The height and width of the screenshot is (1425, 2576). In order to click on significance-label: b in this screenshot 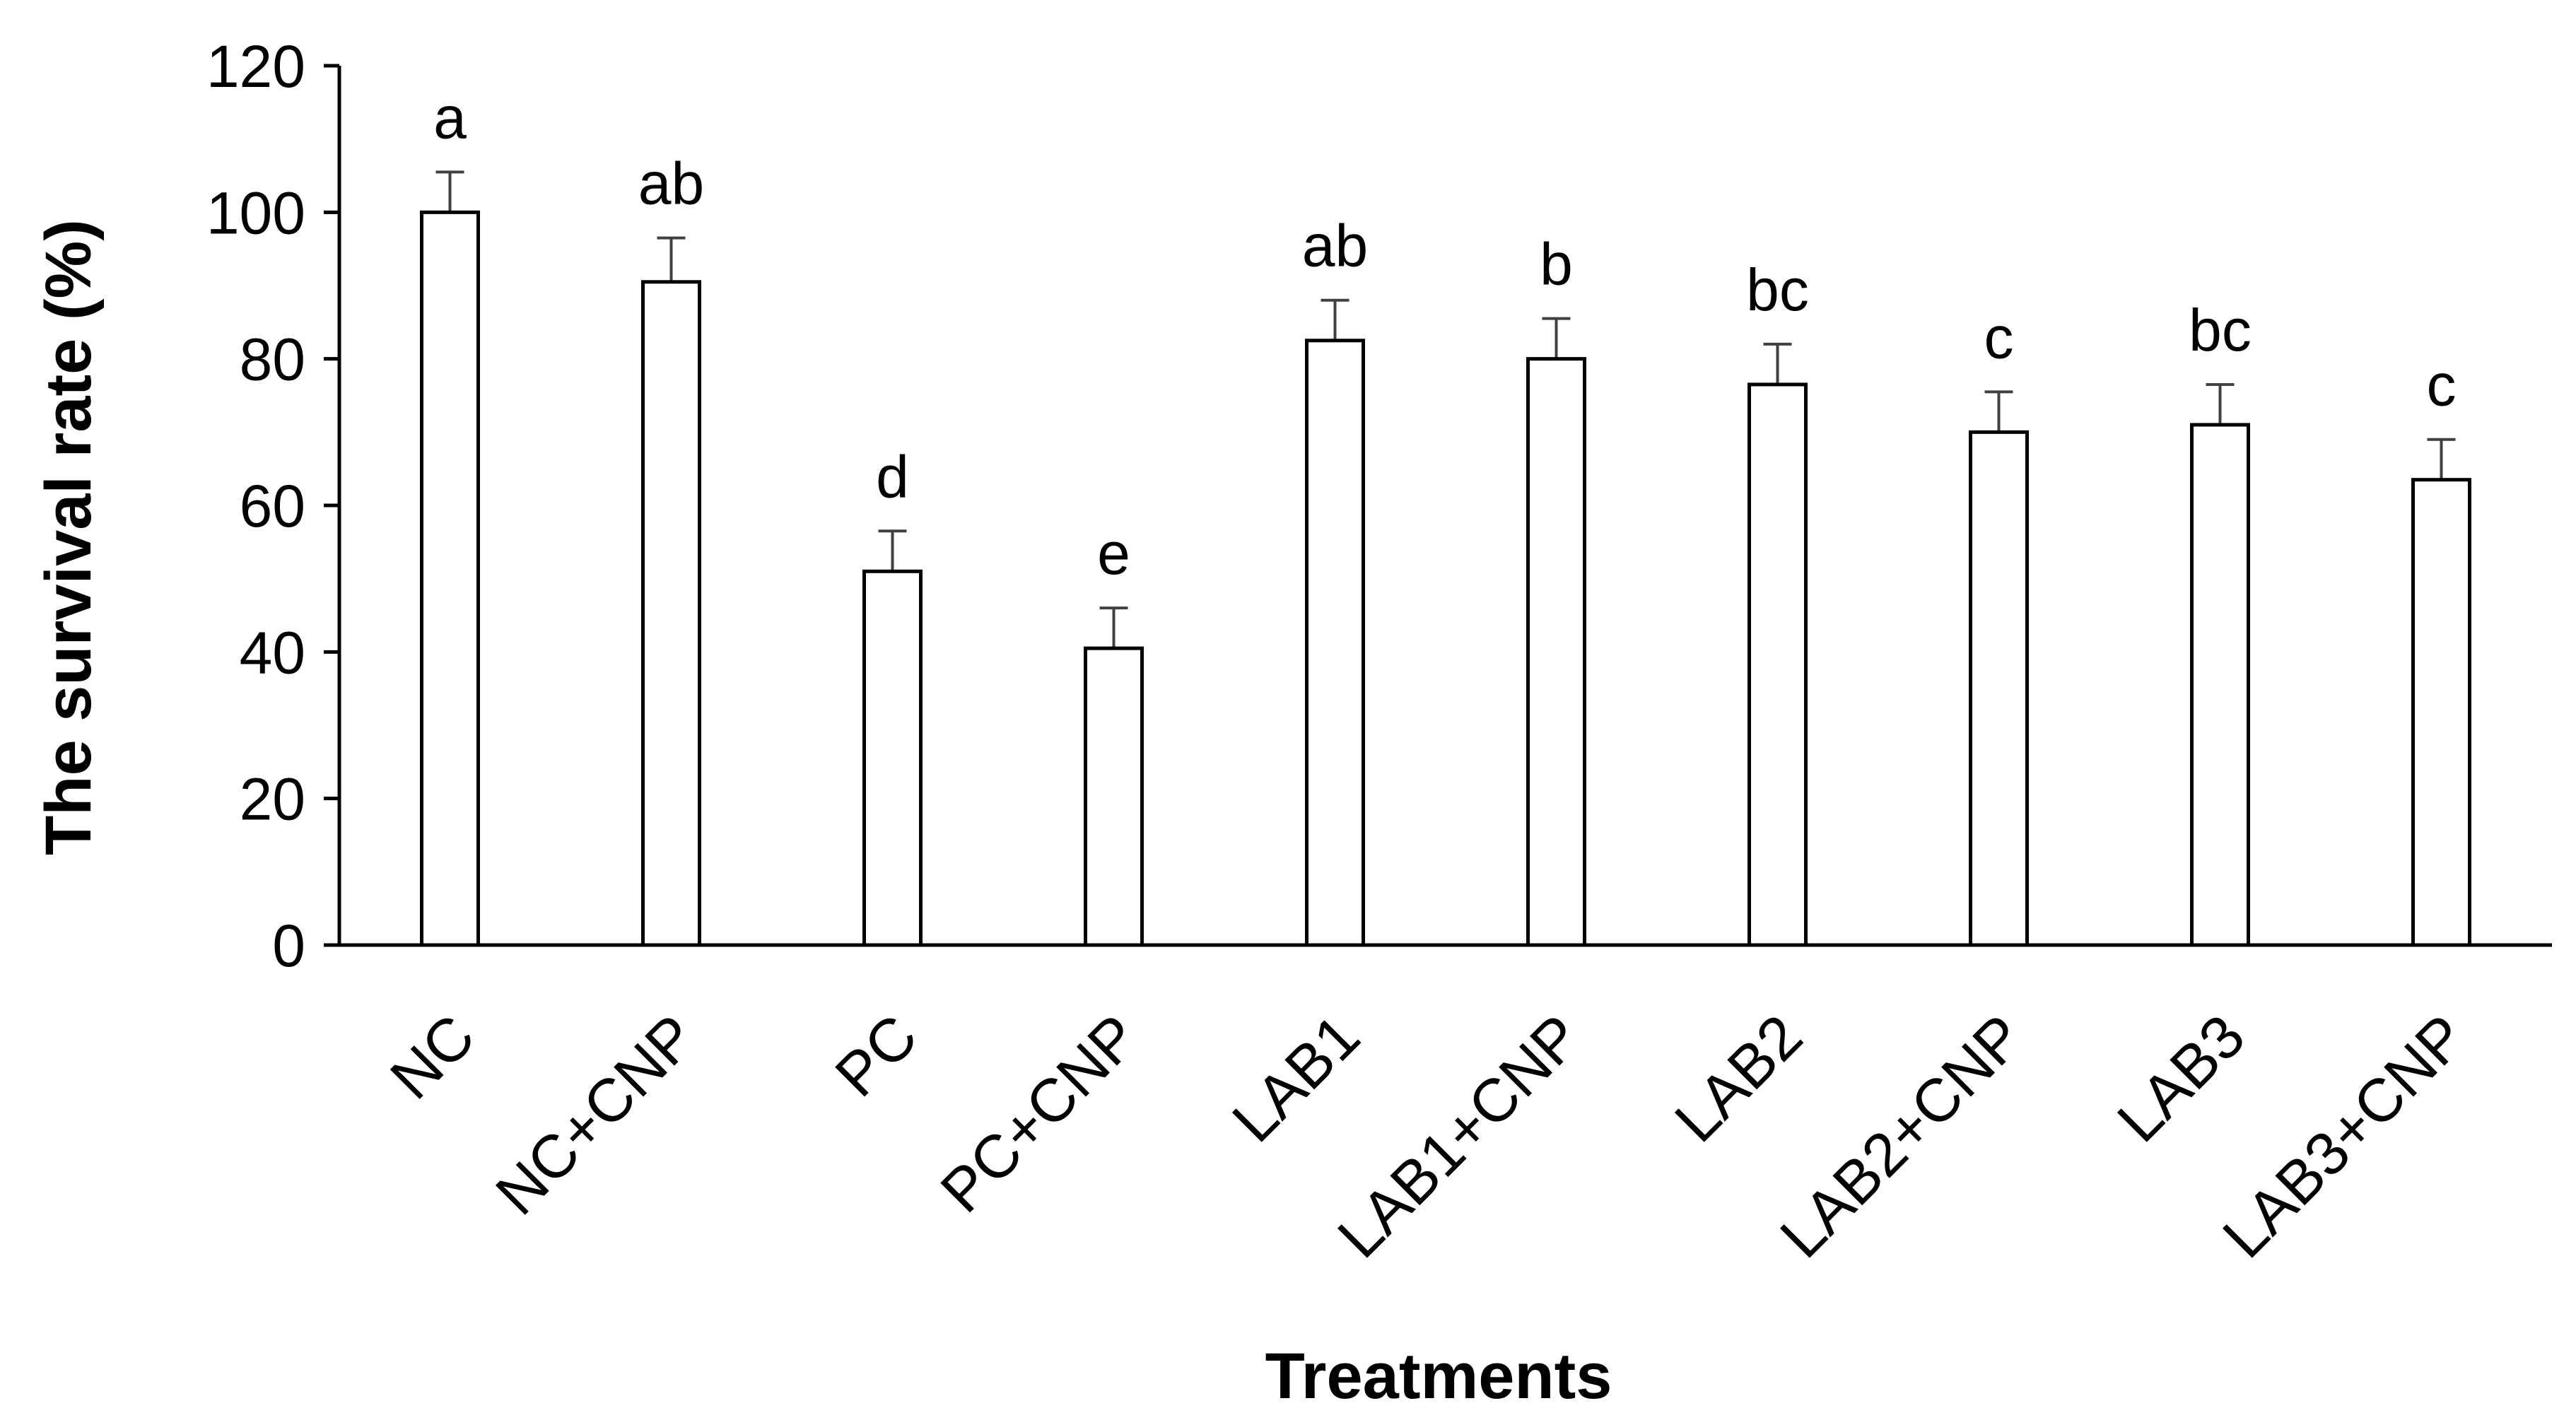, I will do `click(1557, 264)`.